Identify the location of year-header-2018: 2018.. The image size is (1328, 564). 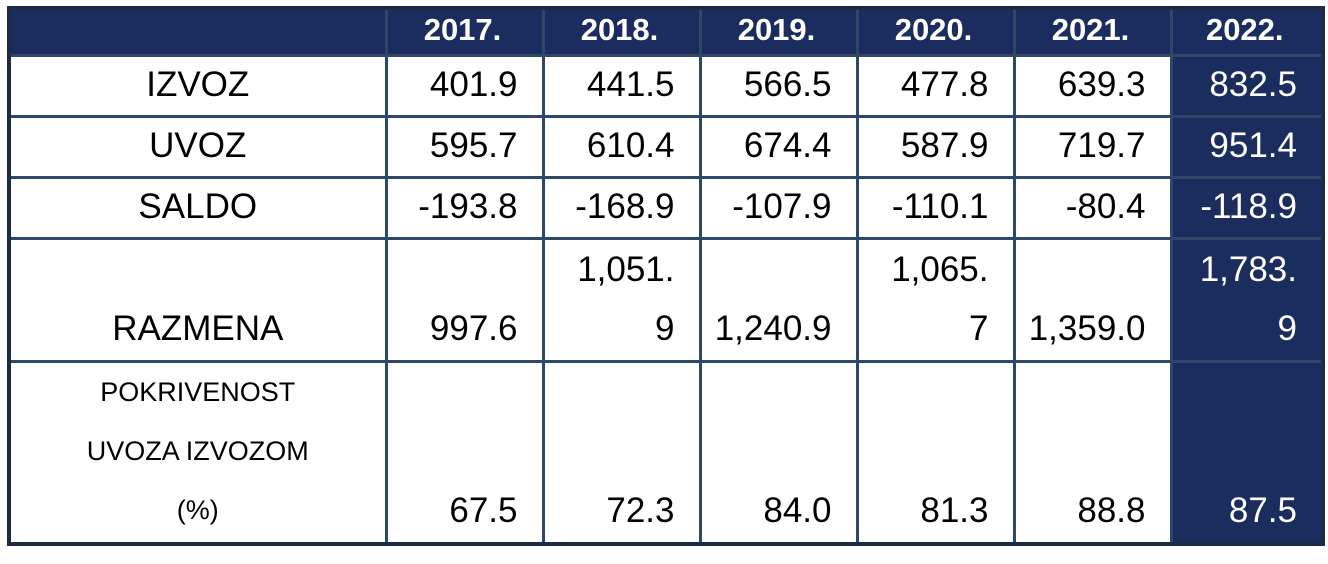
(621, 31).